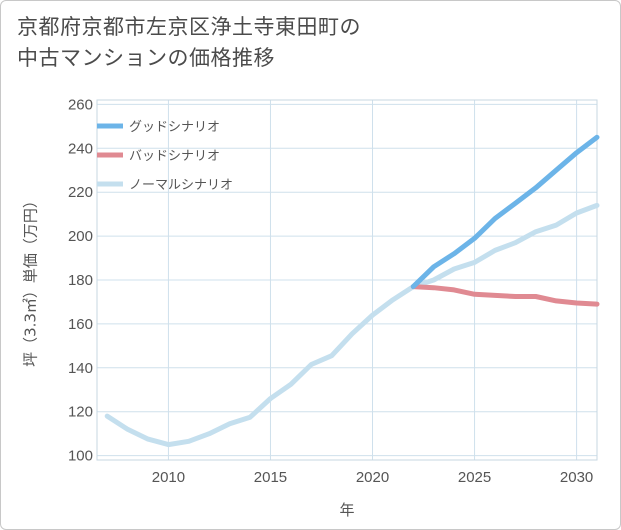 The height and width of the screenshot is (530, 621). I want to click on legend-label-normal: ノーマルシナリオ, so click(181, 185).